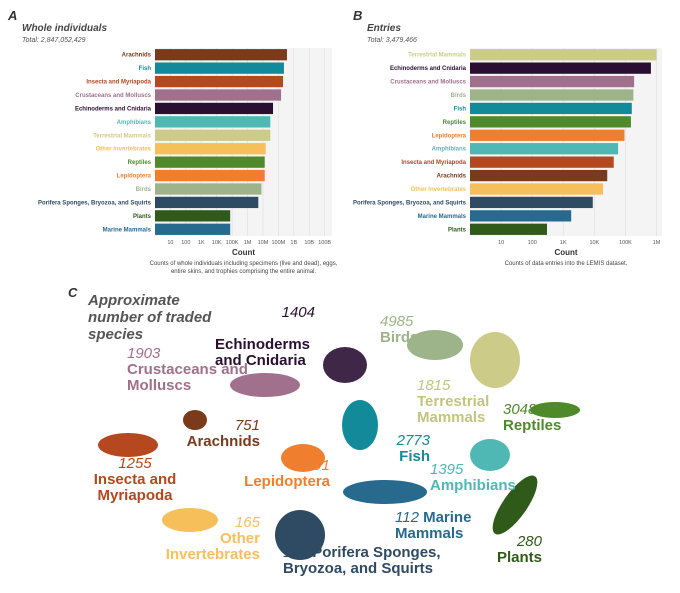  What do you see at coordinates (296, 552) in the screenshot?
I see `species-count: 120` at bounding box center [296, 552].